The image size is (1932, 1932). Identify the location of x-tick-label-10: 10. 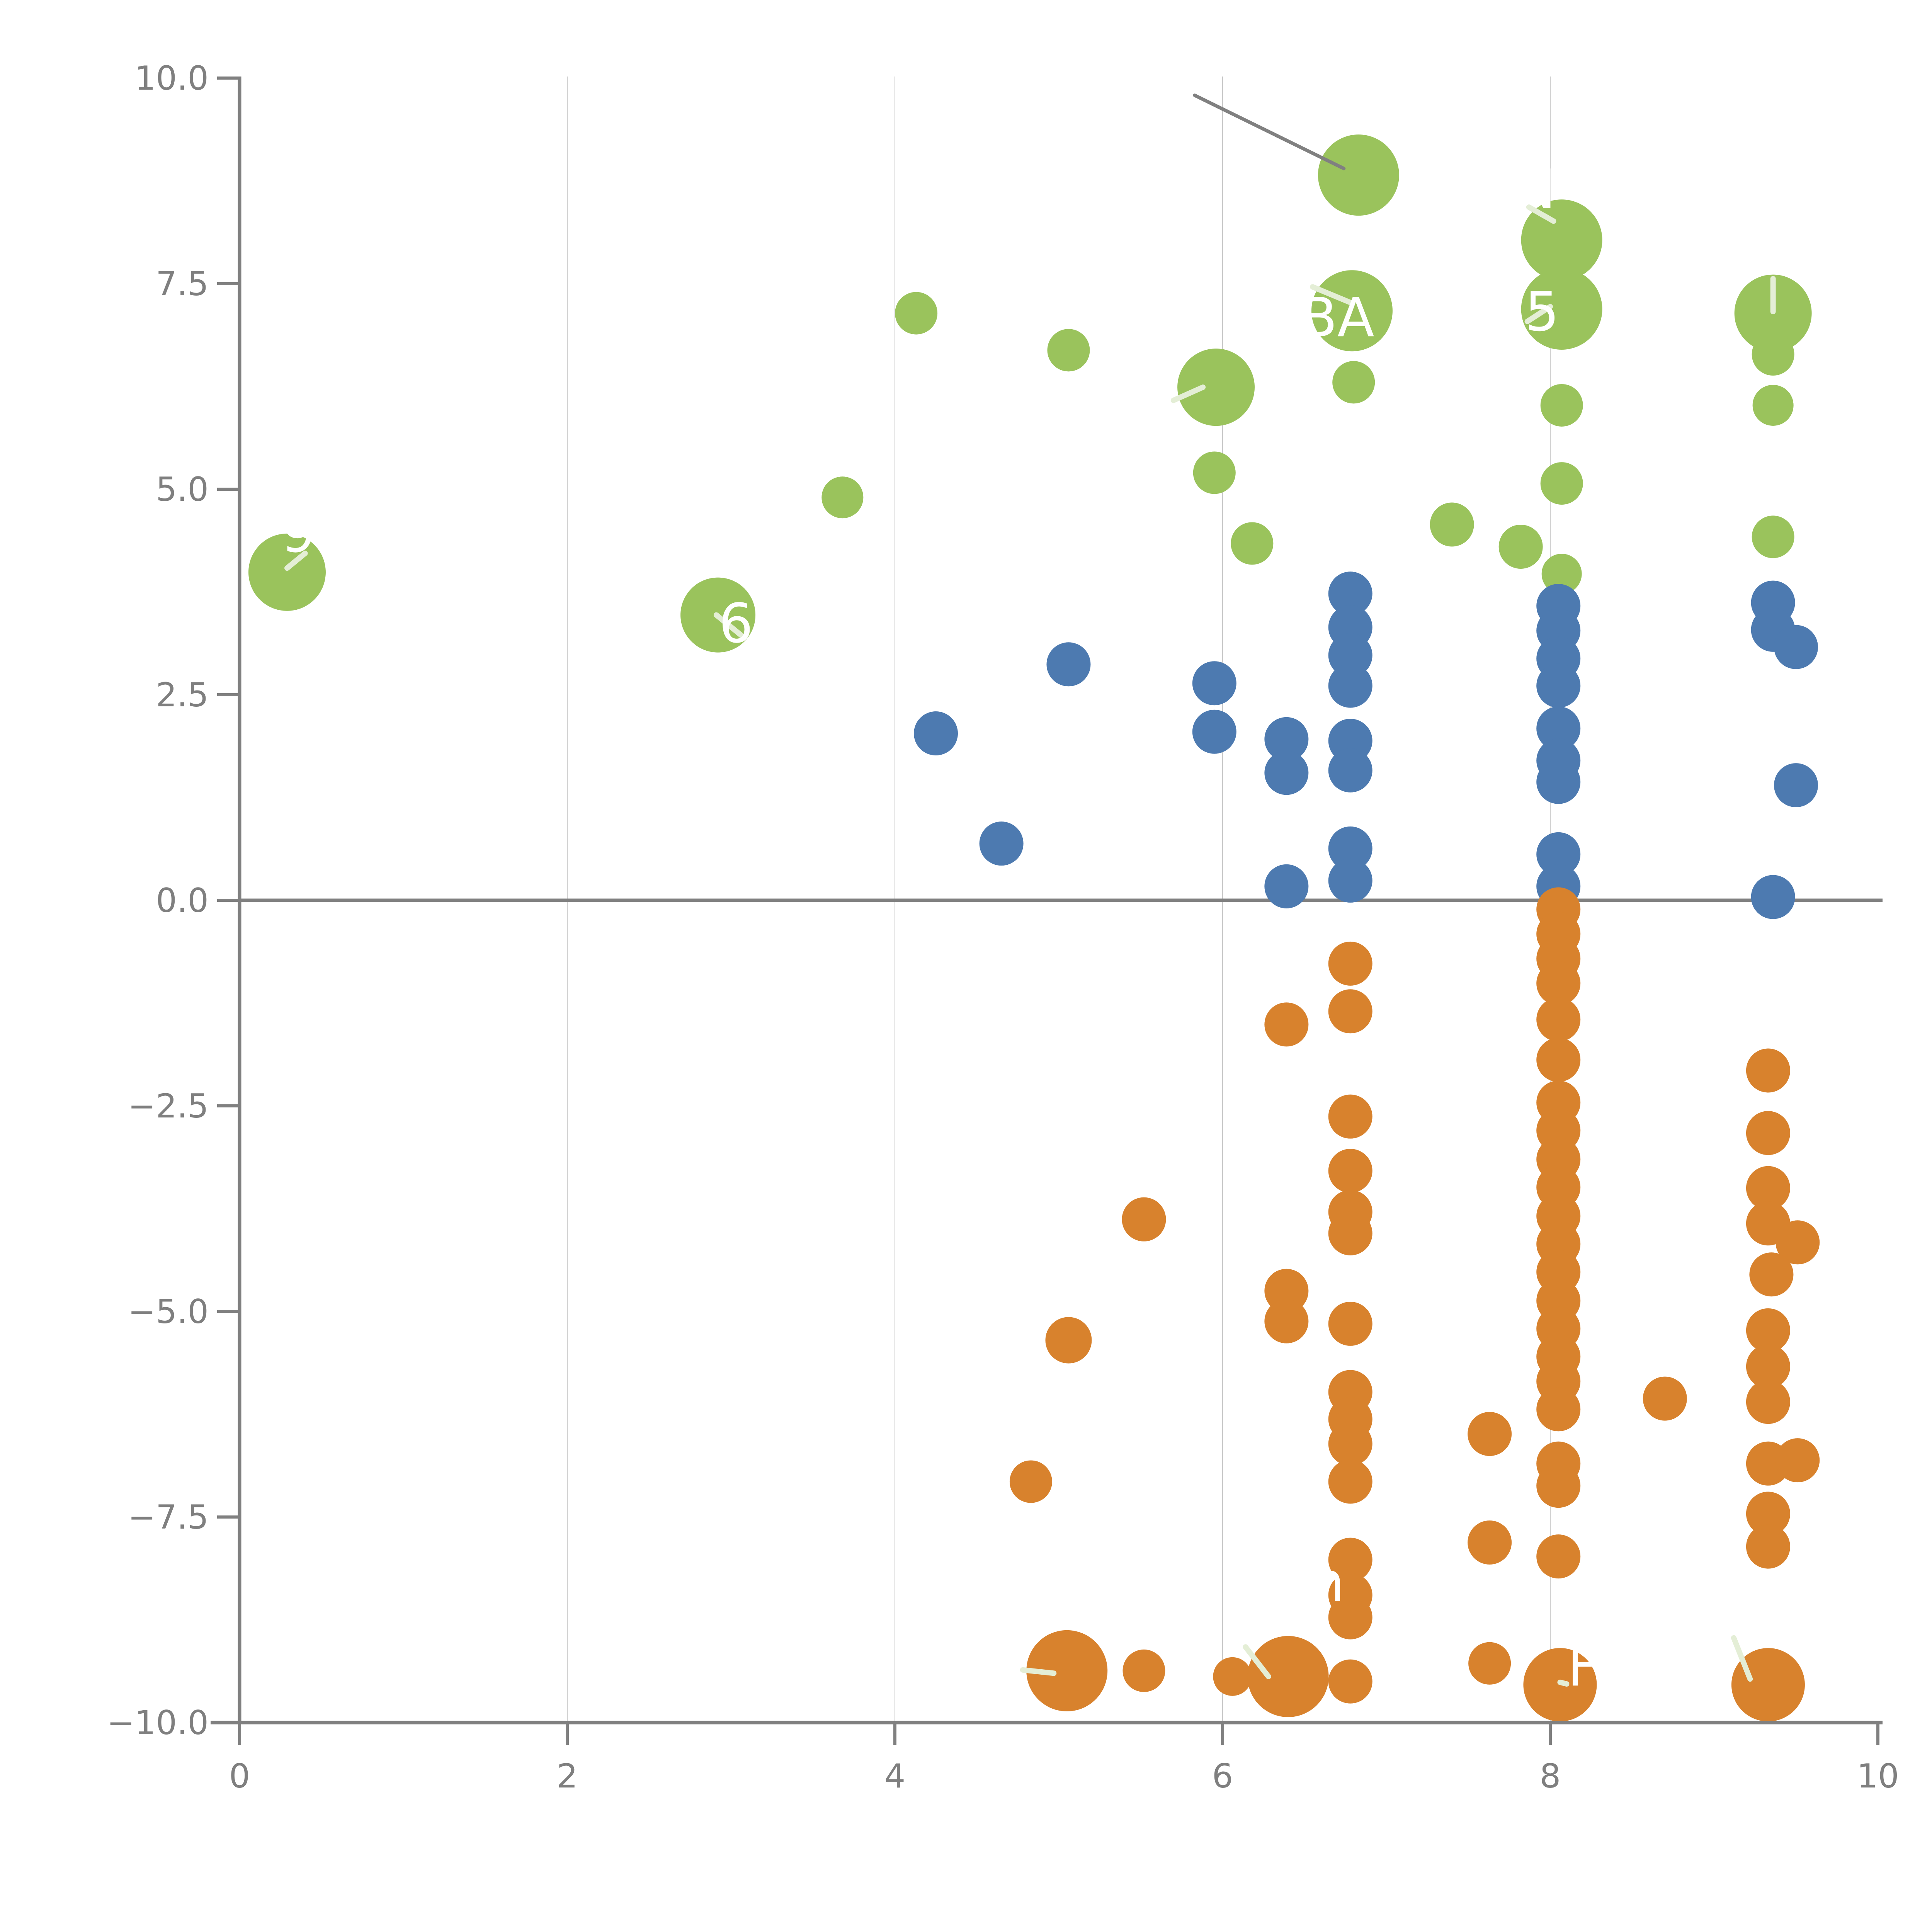
(1878, 1777).